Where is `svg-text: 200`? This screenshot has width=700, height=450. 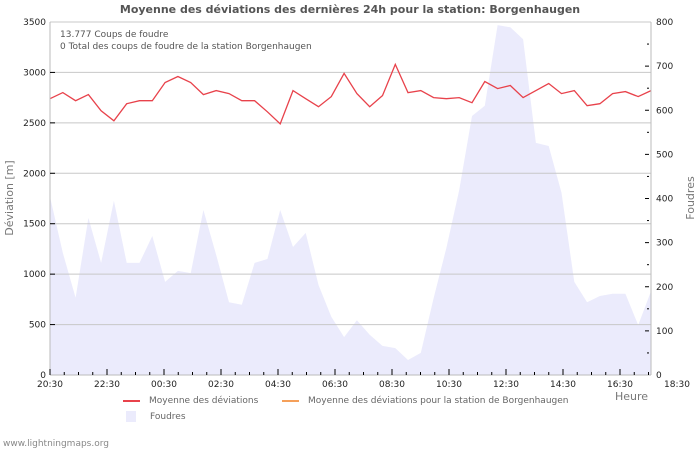
svg-text: 200 is located at coordinates (664, 288).